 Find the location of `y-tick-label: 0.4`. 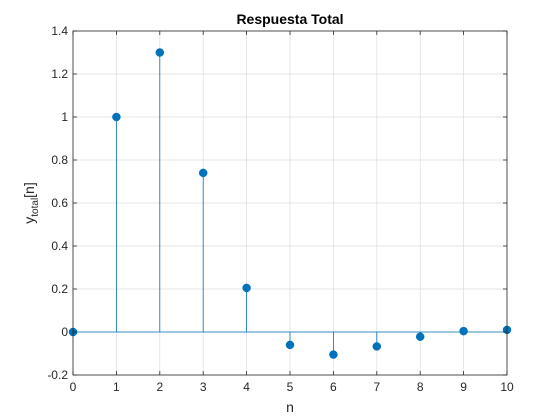

y-tick-label: 0.4 is located at coordinates (59, 246).